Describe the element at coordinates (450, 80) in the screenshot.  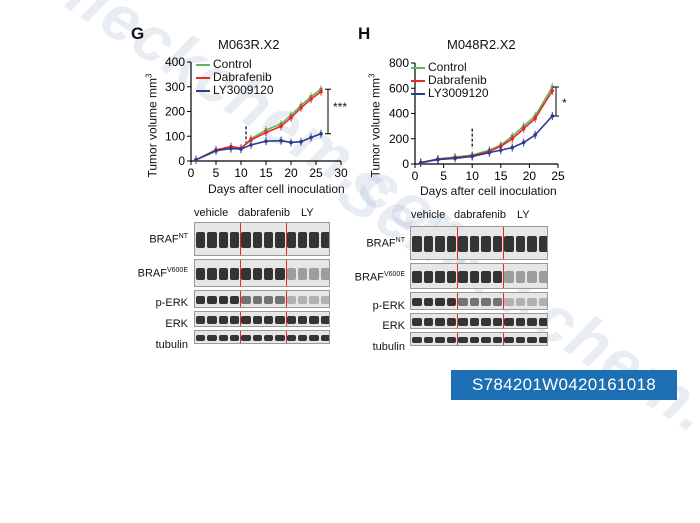
I see `legend-h: Control Dabrafenib LY3009120` at that location.